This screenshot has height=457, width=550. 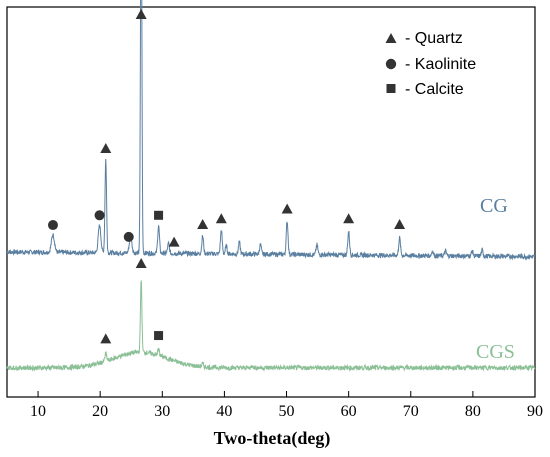 I want to click on legend-label-kaolinite: - Kaolinite, so click(x=440, y=64).